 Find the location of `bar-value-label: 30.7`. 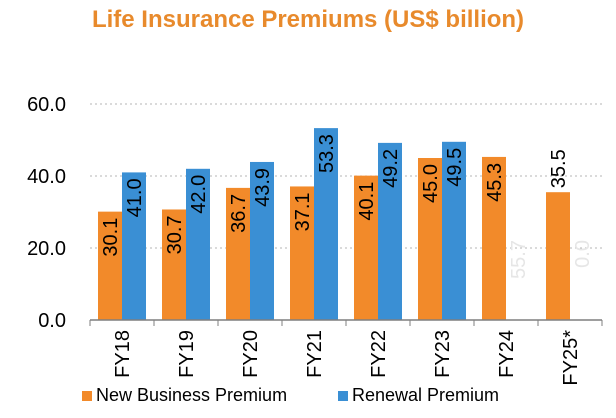

bar-value-label: 30.7 is located at coordinates (175, 234).